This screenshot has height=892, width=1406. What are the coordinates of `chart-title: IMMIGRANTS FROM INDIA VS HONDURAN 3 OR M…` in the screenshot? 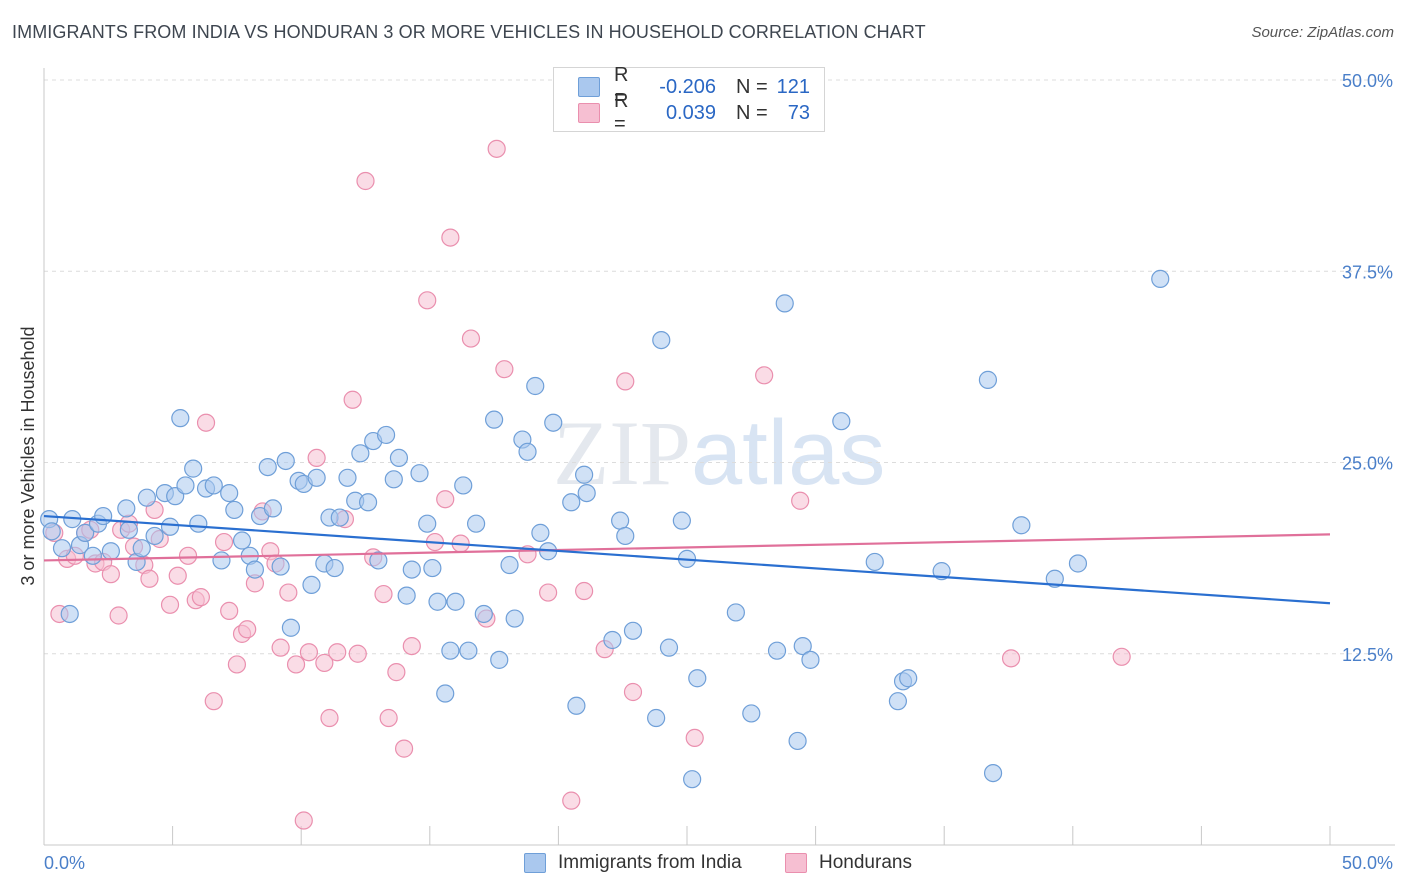 It's located at (469, 32).